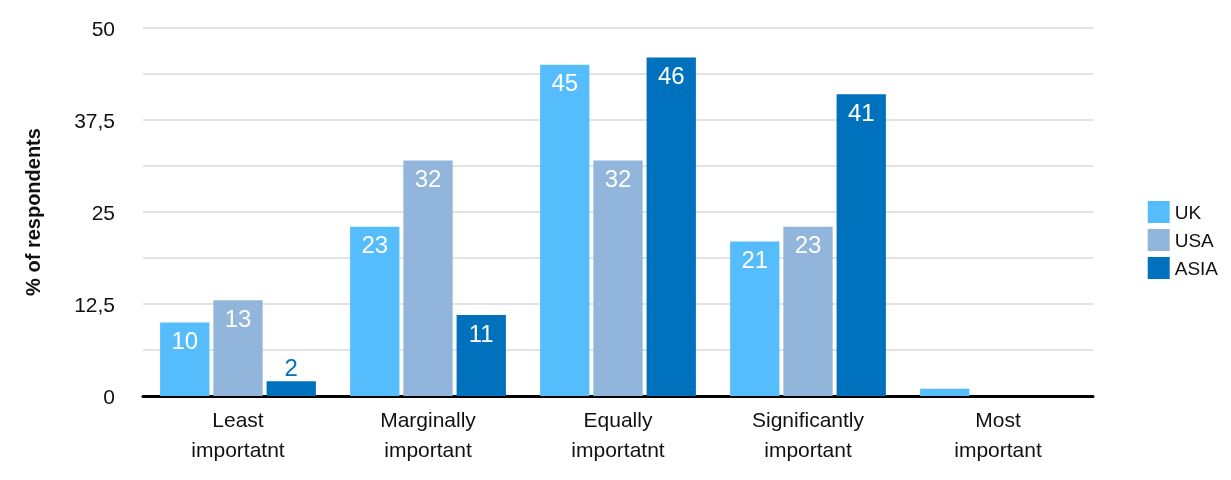  Describe the element at coordinates (671, 75) in the screenshot. I see `data-label: 46` at that location.